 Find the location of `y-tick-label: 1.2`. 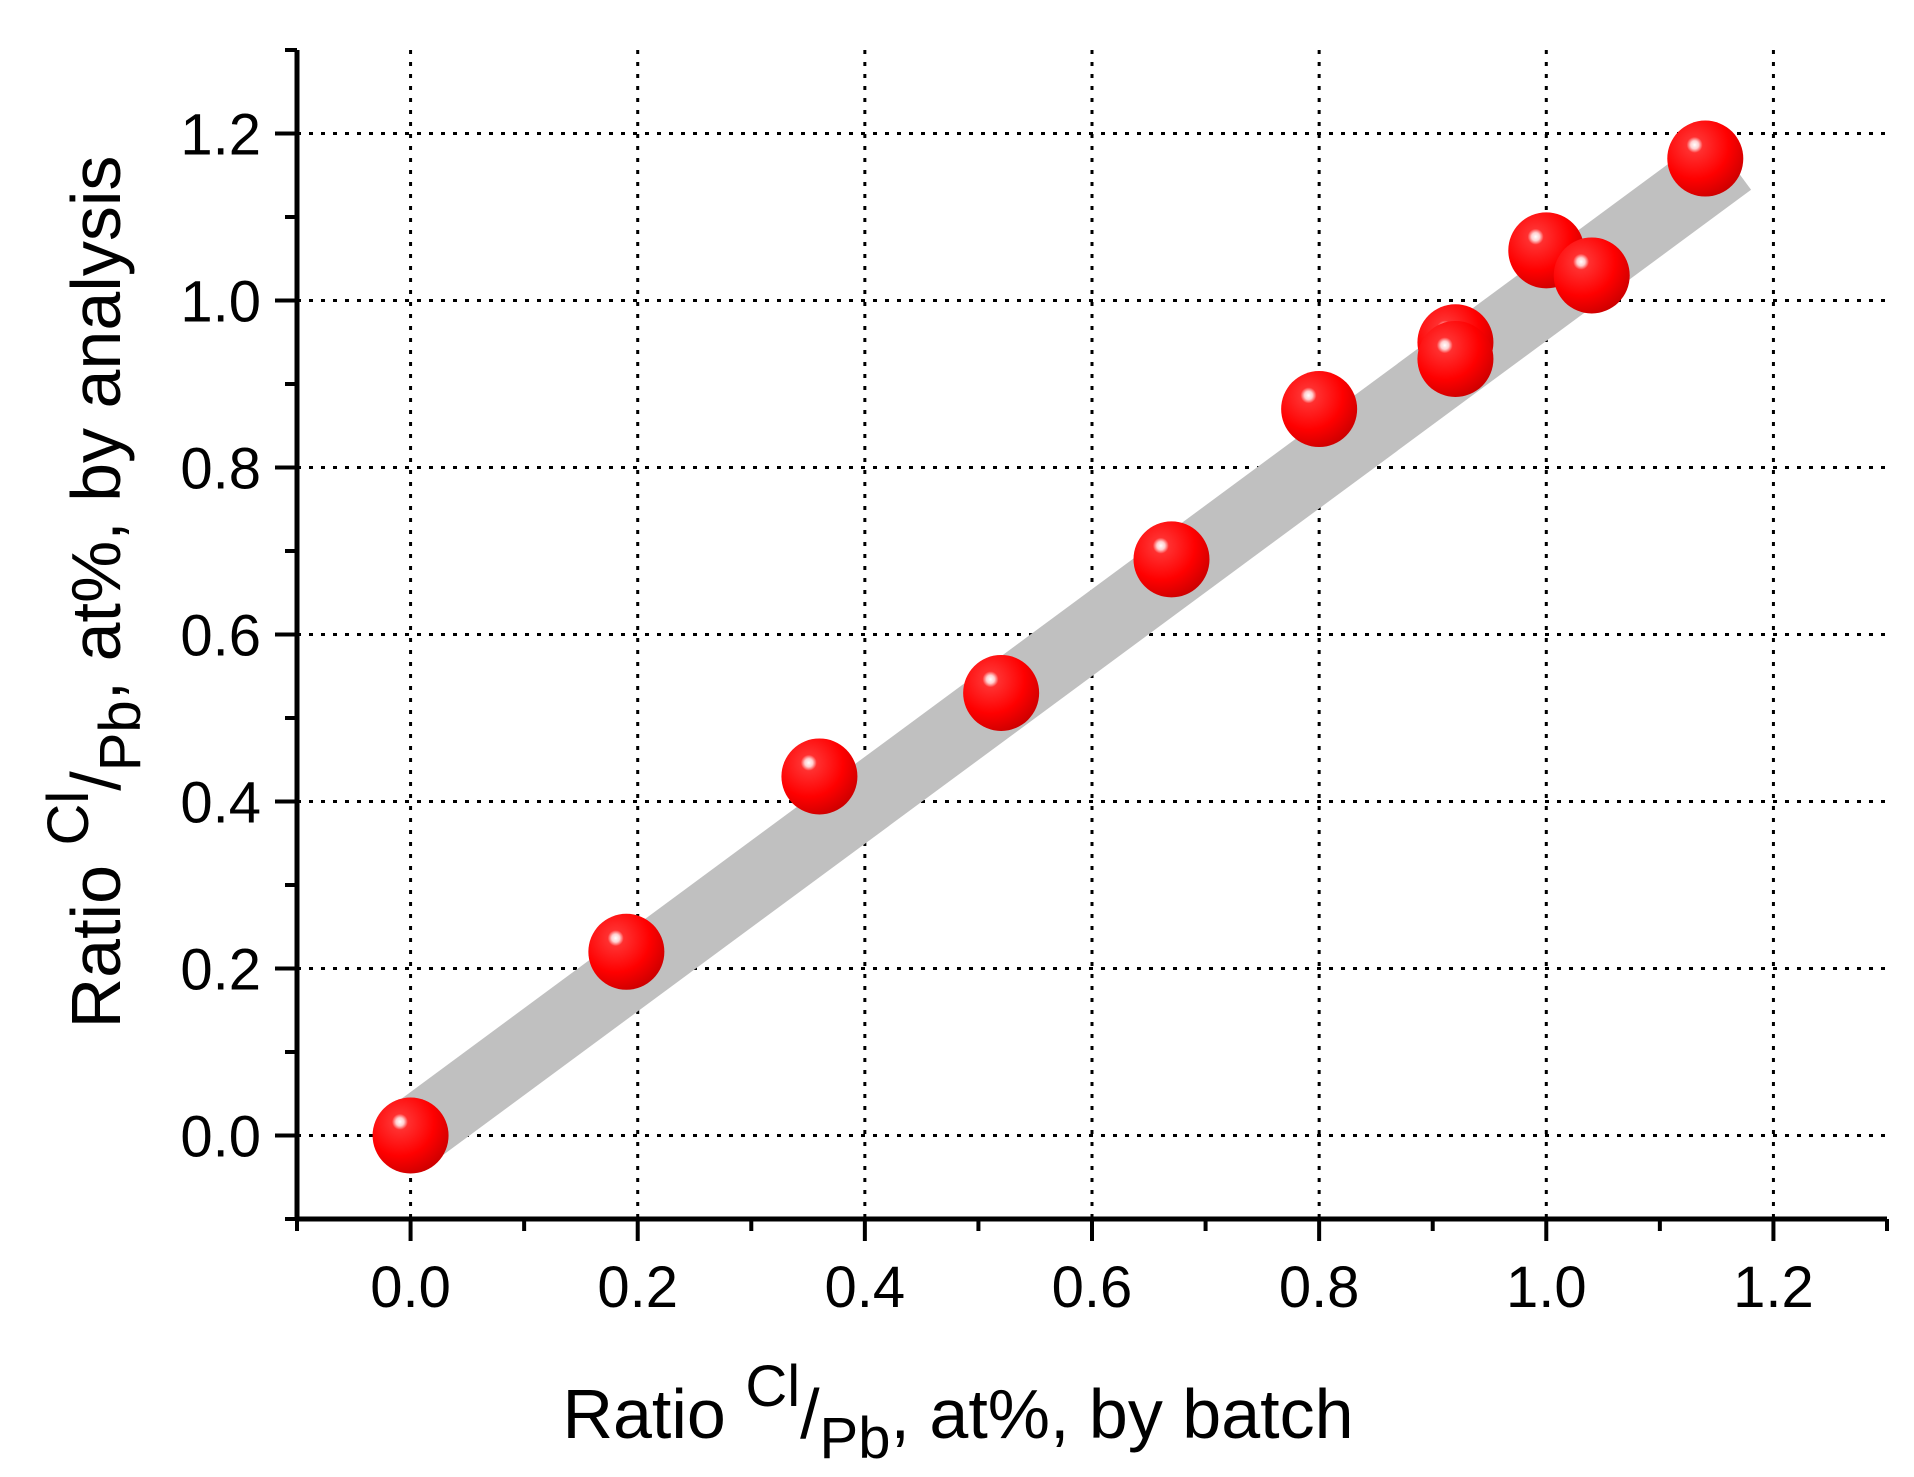

y-tick-label: 1.2 is located at coordinates (220, 135).